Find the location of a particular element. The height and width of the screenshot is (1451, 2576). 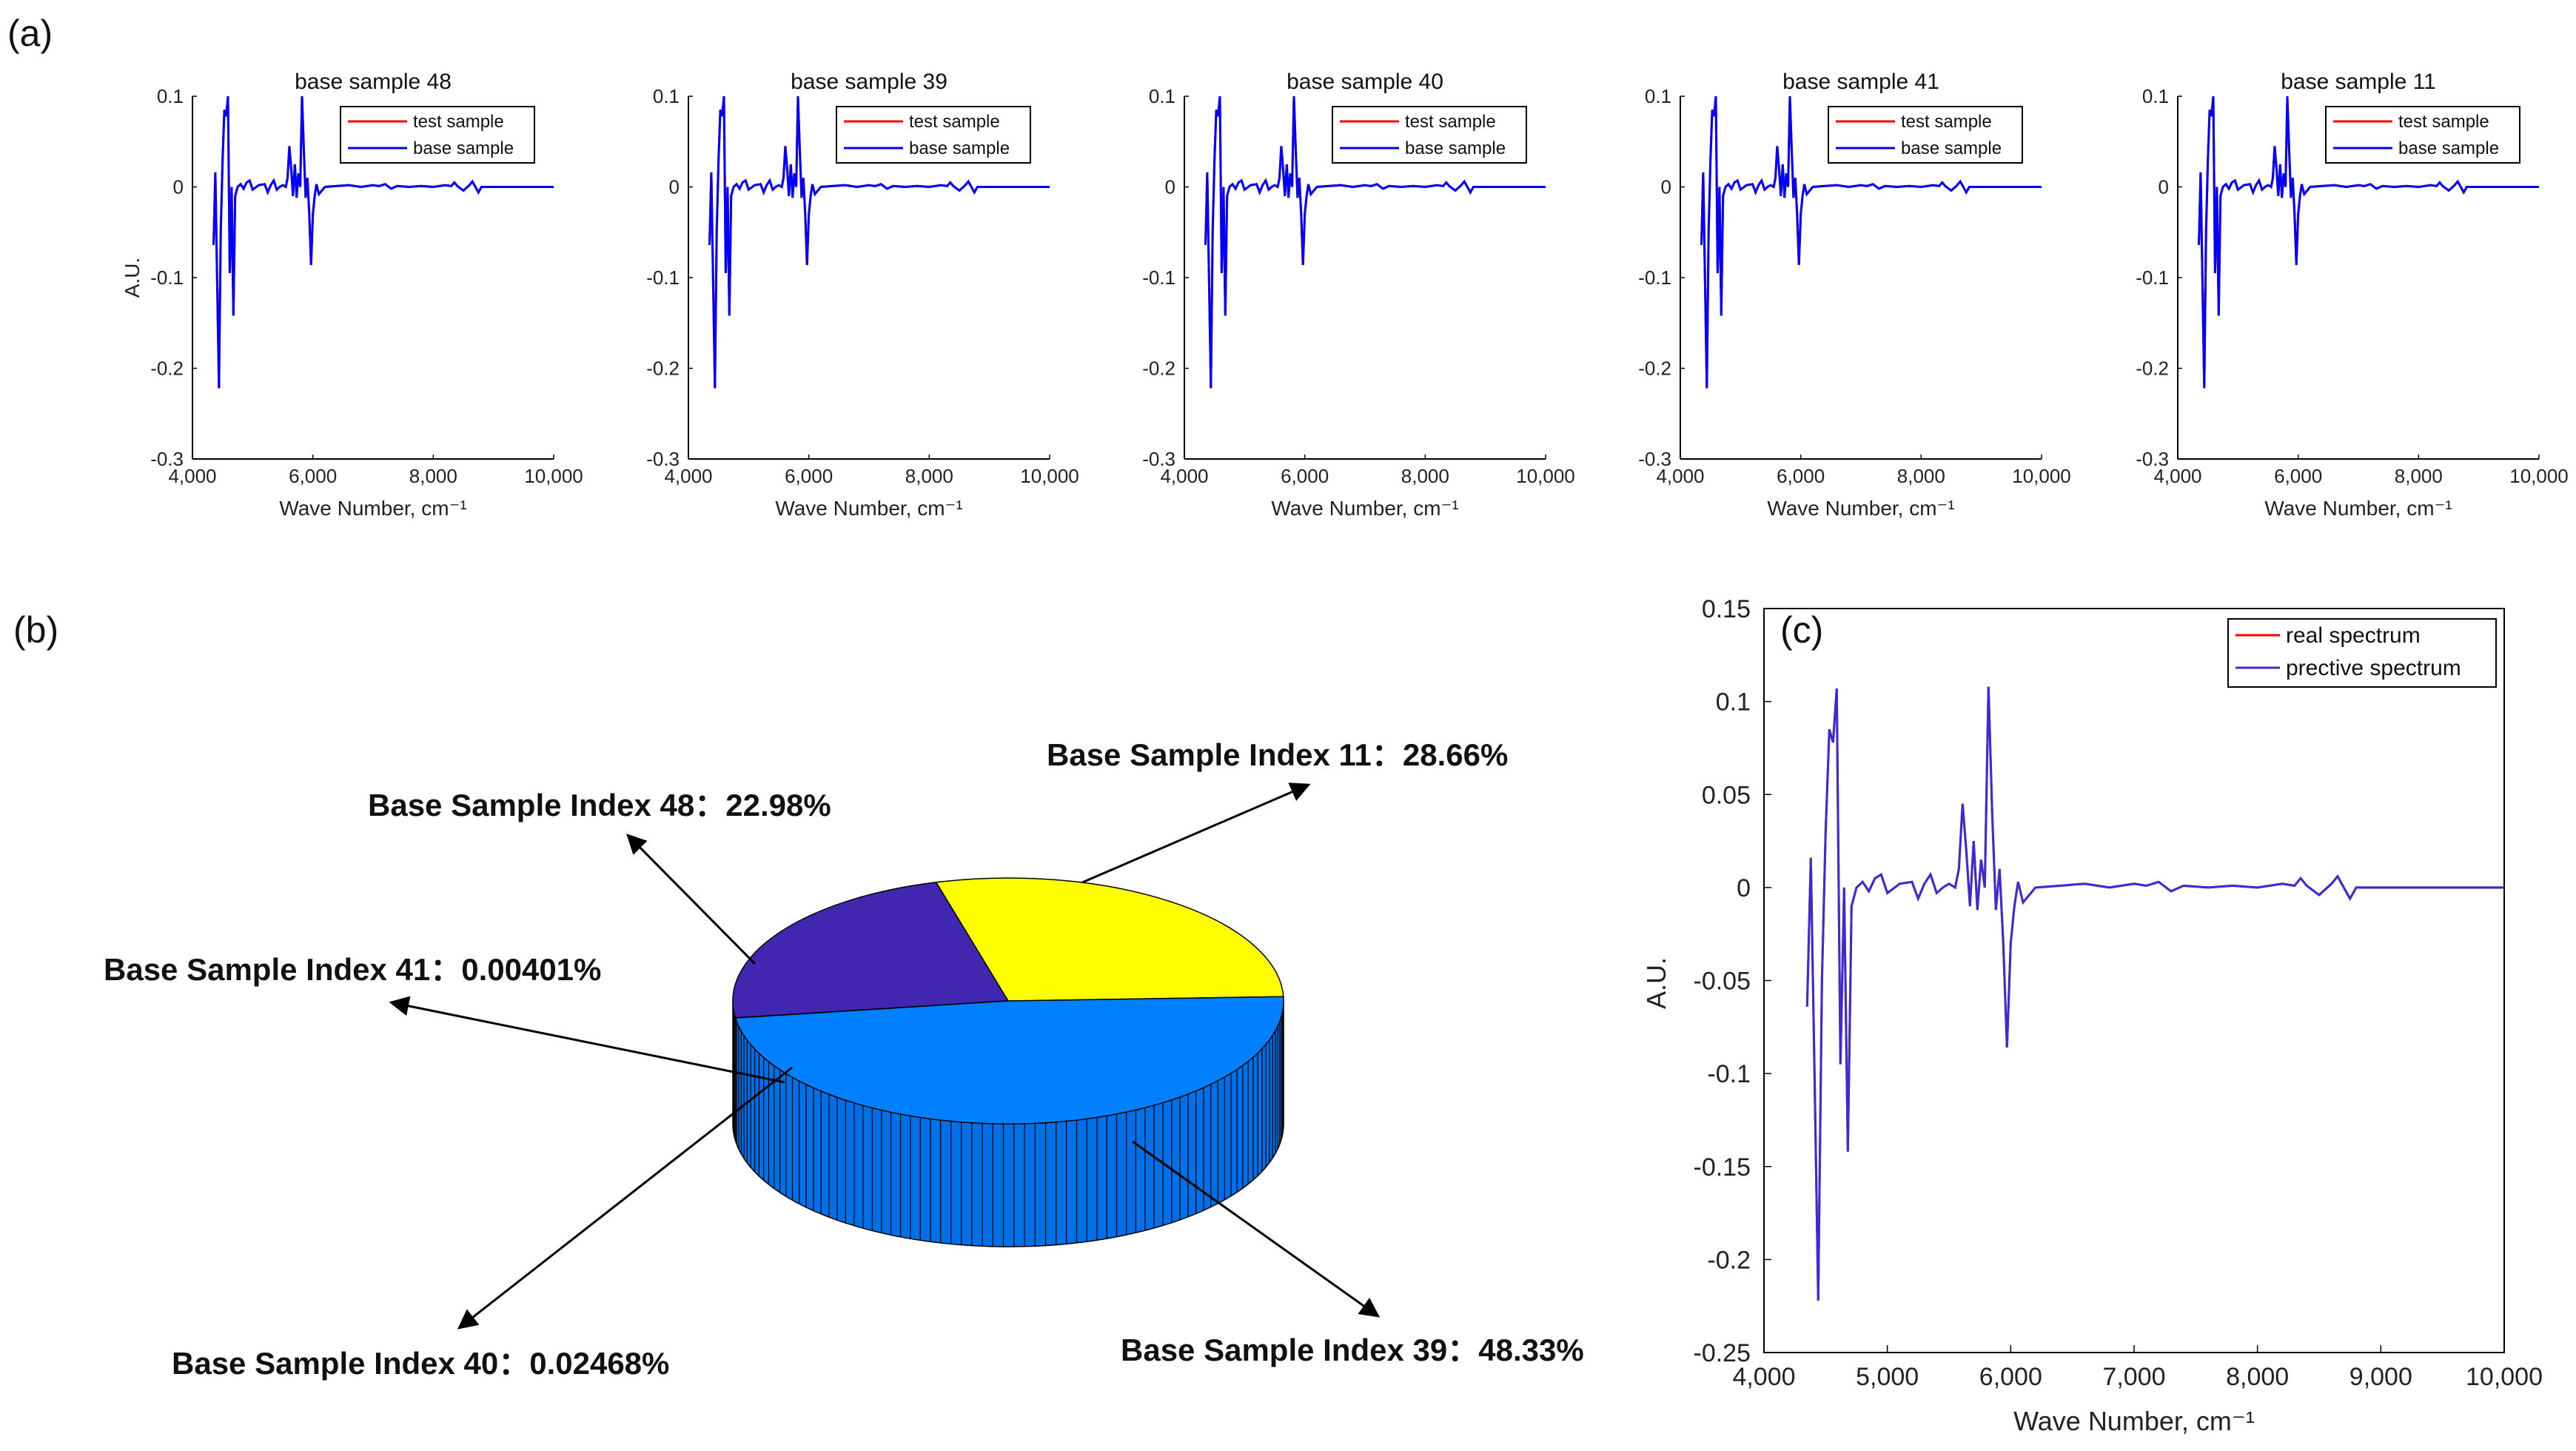

c-y-tick-label: -0.25 is located at coordinates (1722, 1353).